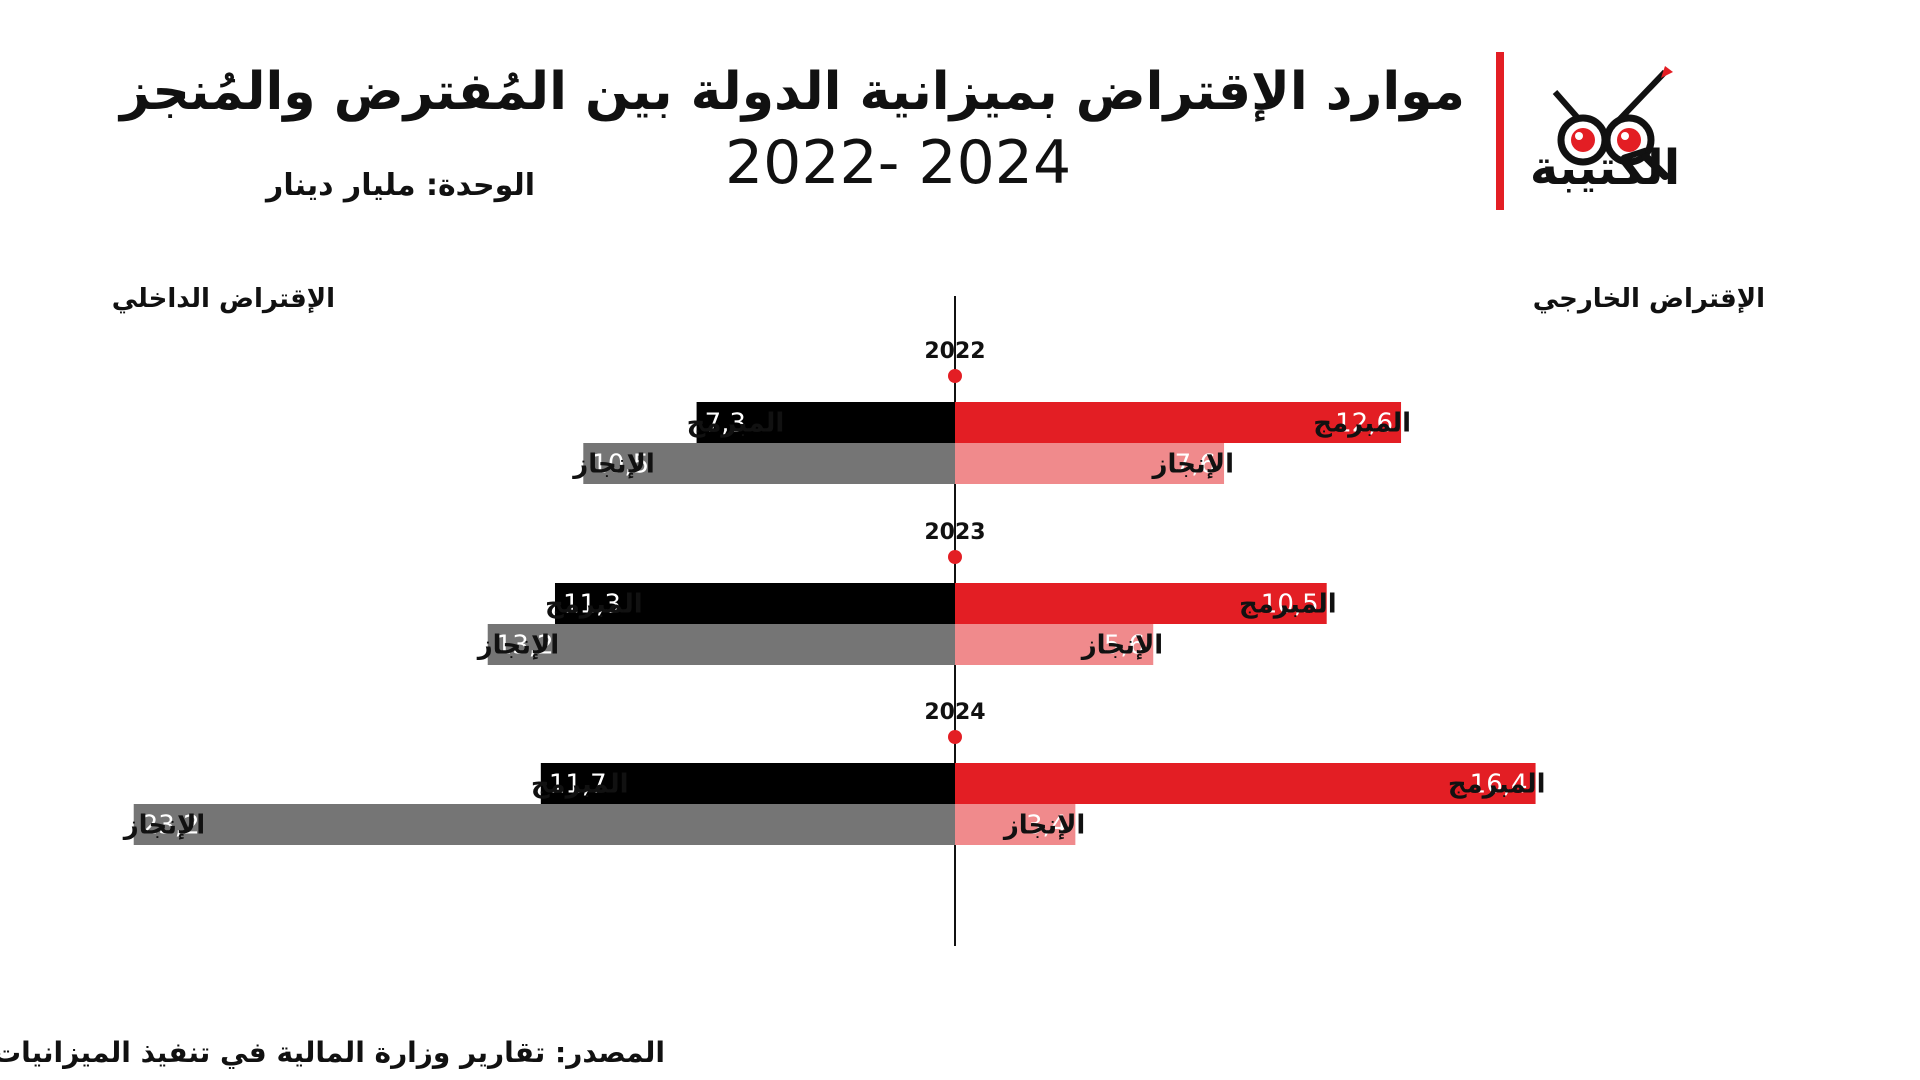 This screenshot has width=1920, height=1080. I want to click on unit-label: الوحدة: مليار دينار, so click(400, 185).